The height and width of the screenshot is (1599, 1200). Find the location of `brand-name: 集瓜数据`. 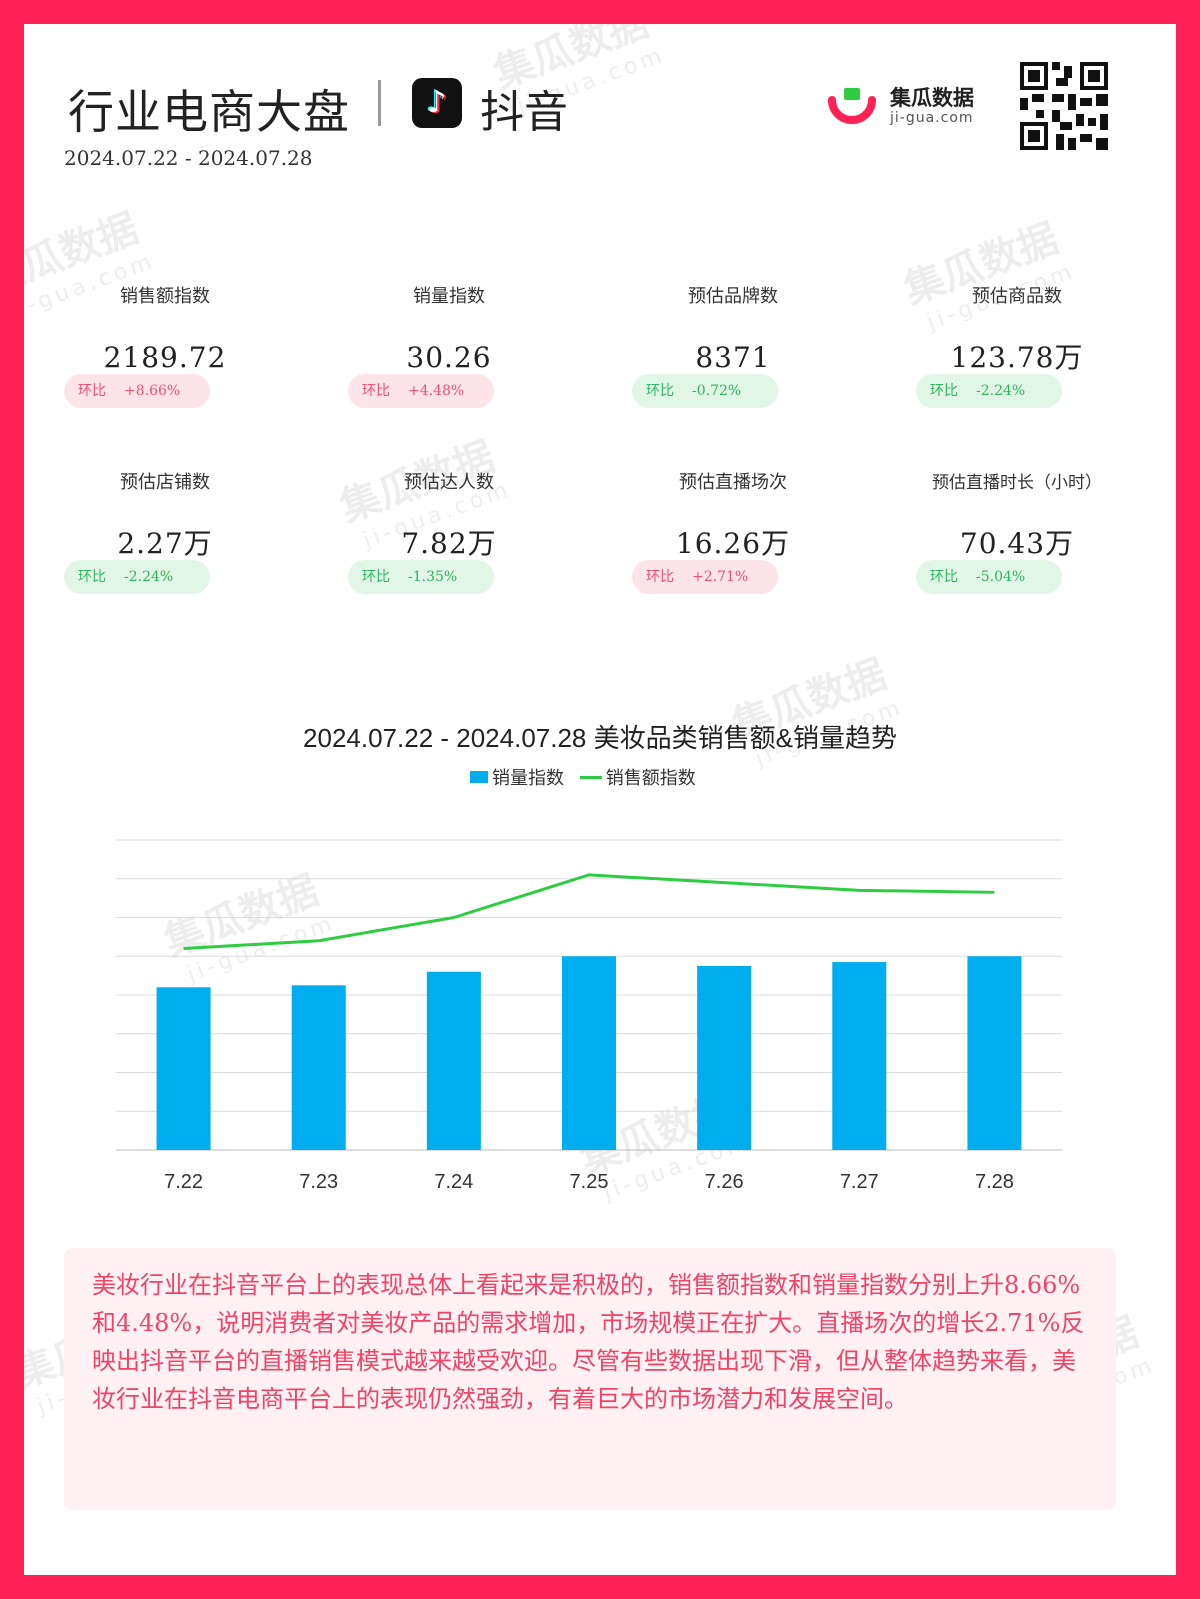

brand-name: 集瓜数据 is located at coordinates (932, 98).